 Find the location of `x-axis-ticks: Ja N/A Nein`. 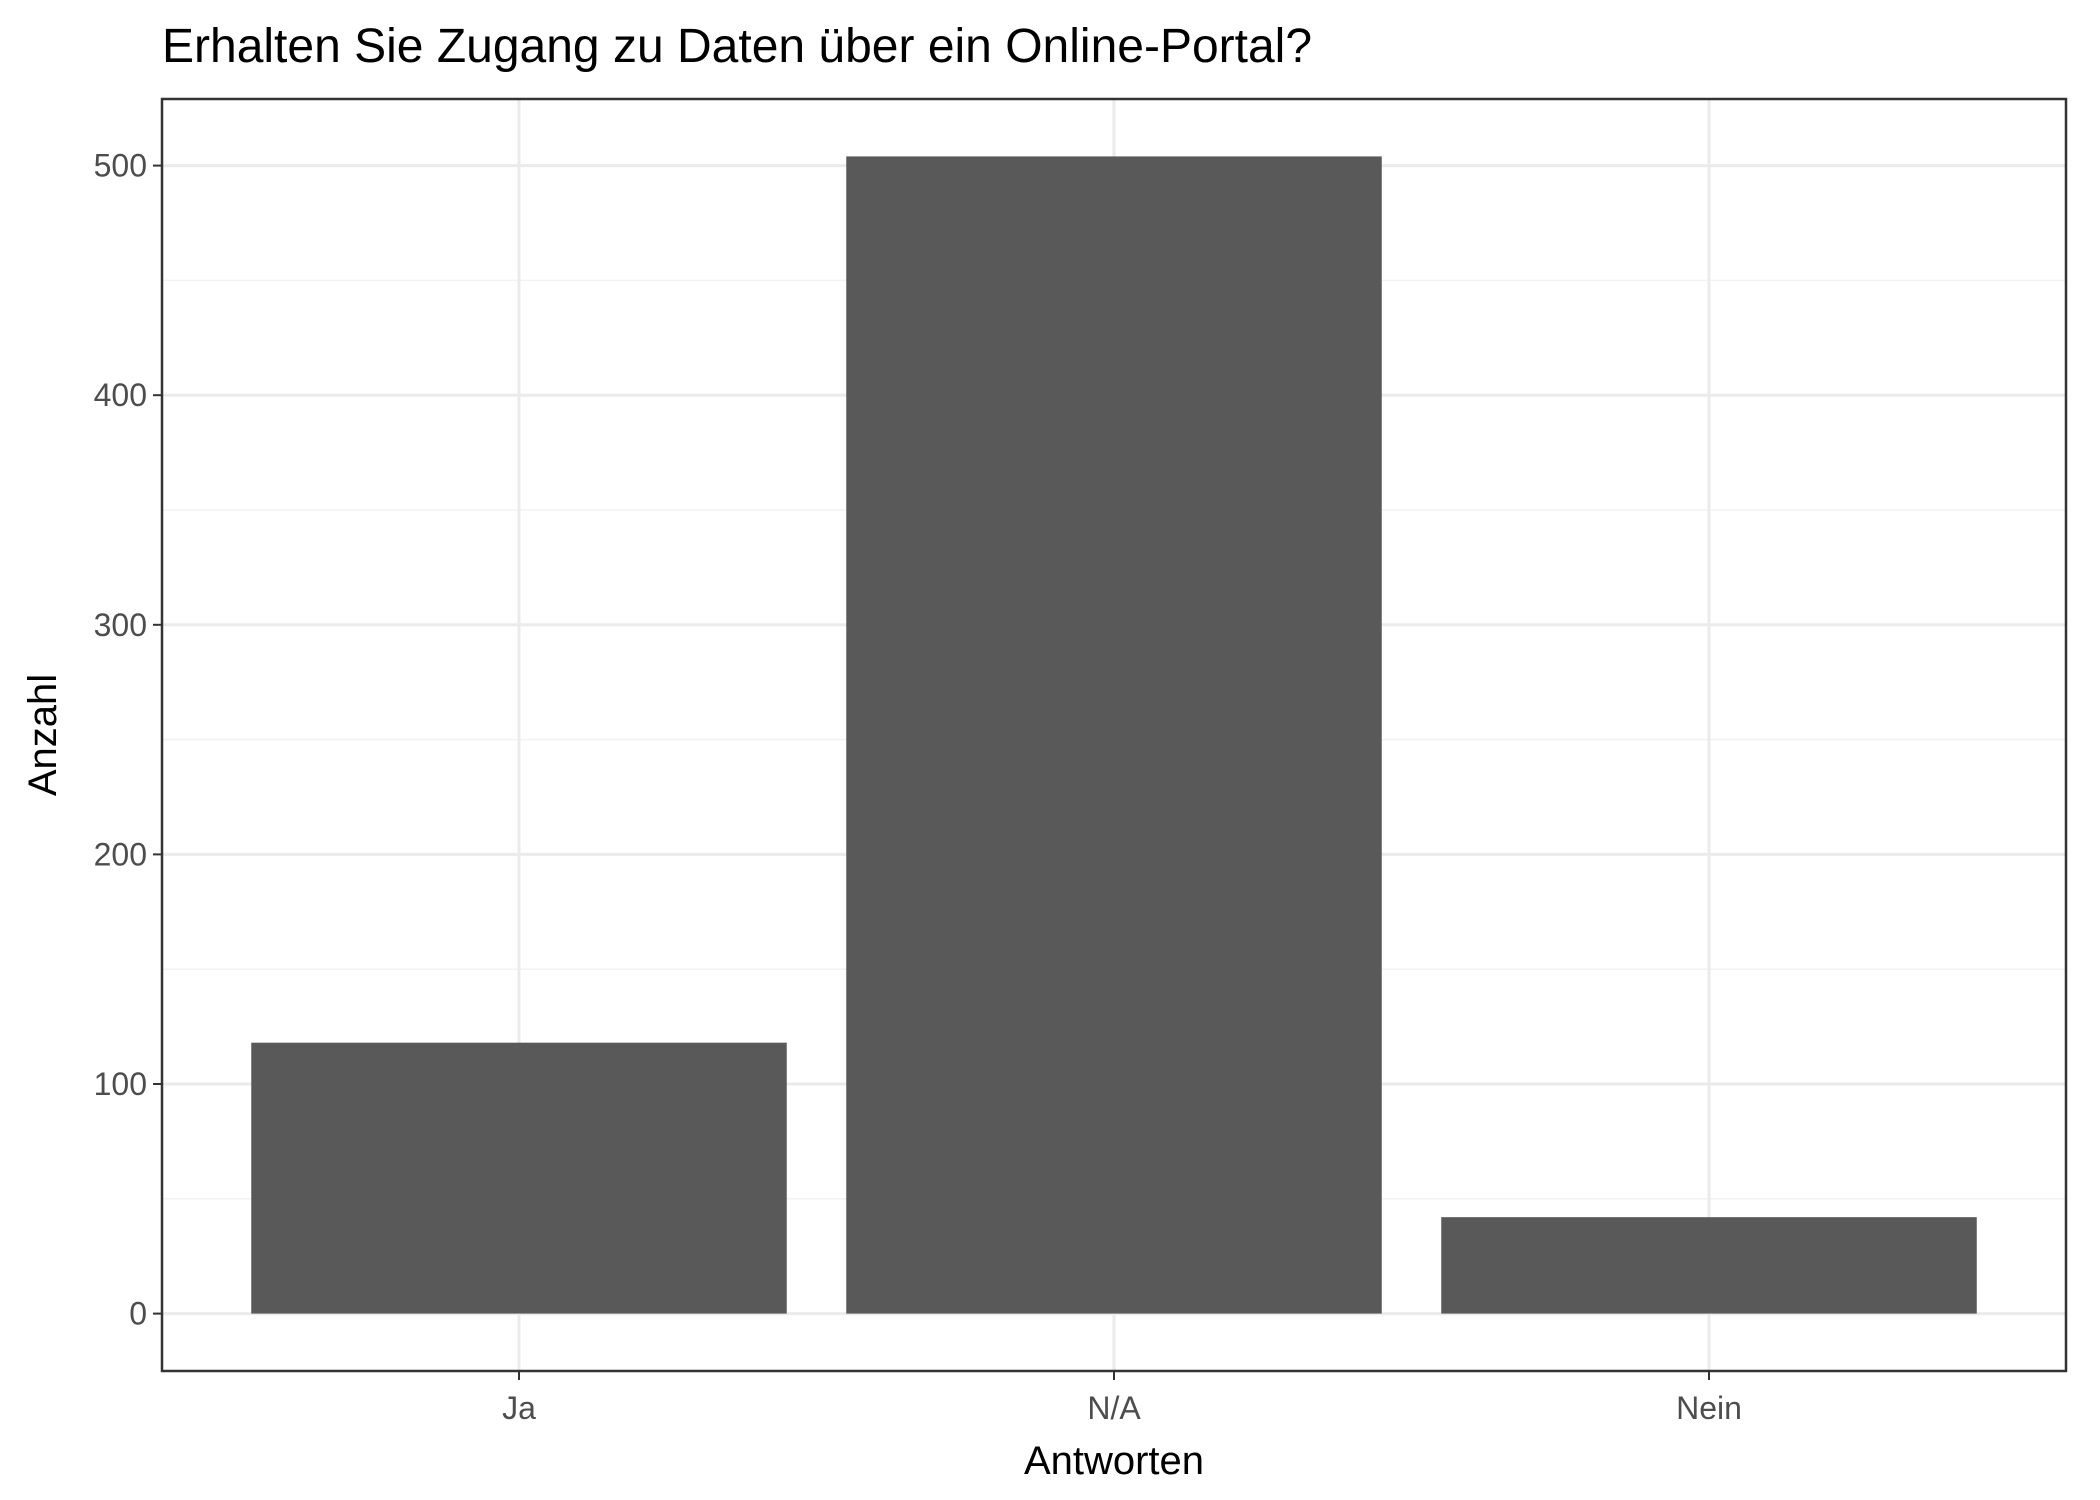

x-axis-ticks: Ja N/A Nein is located at coordinates (1122, 1398).